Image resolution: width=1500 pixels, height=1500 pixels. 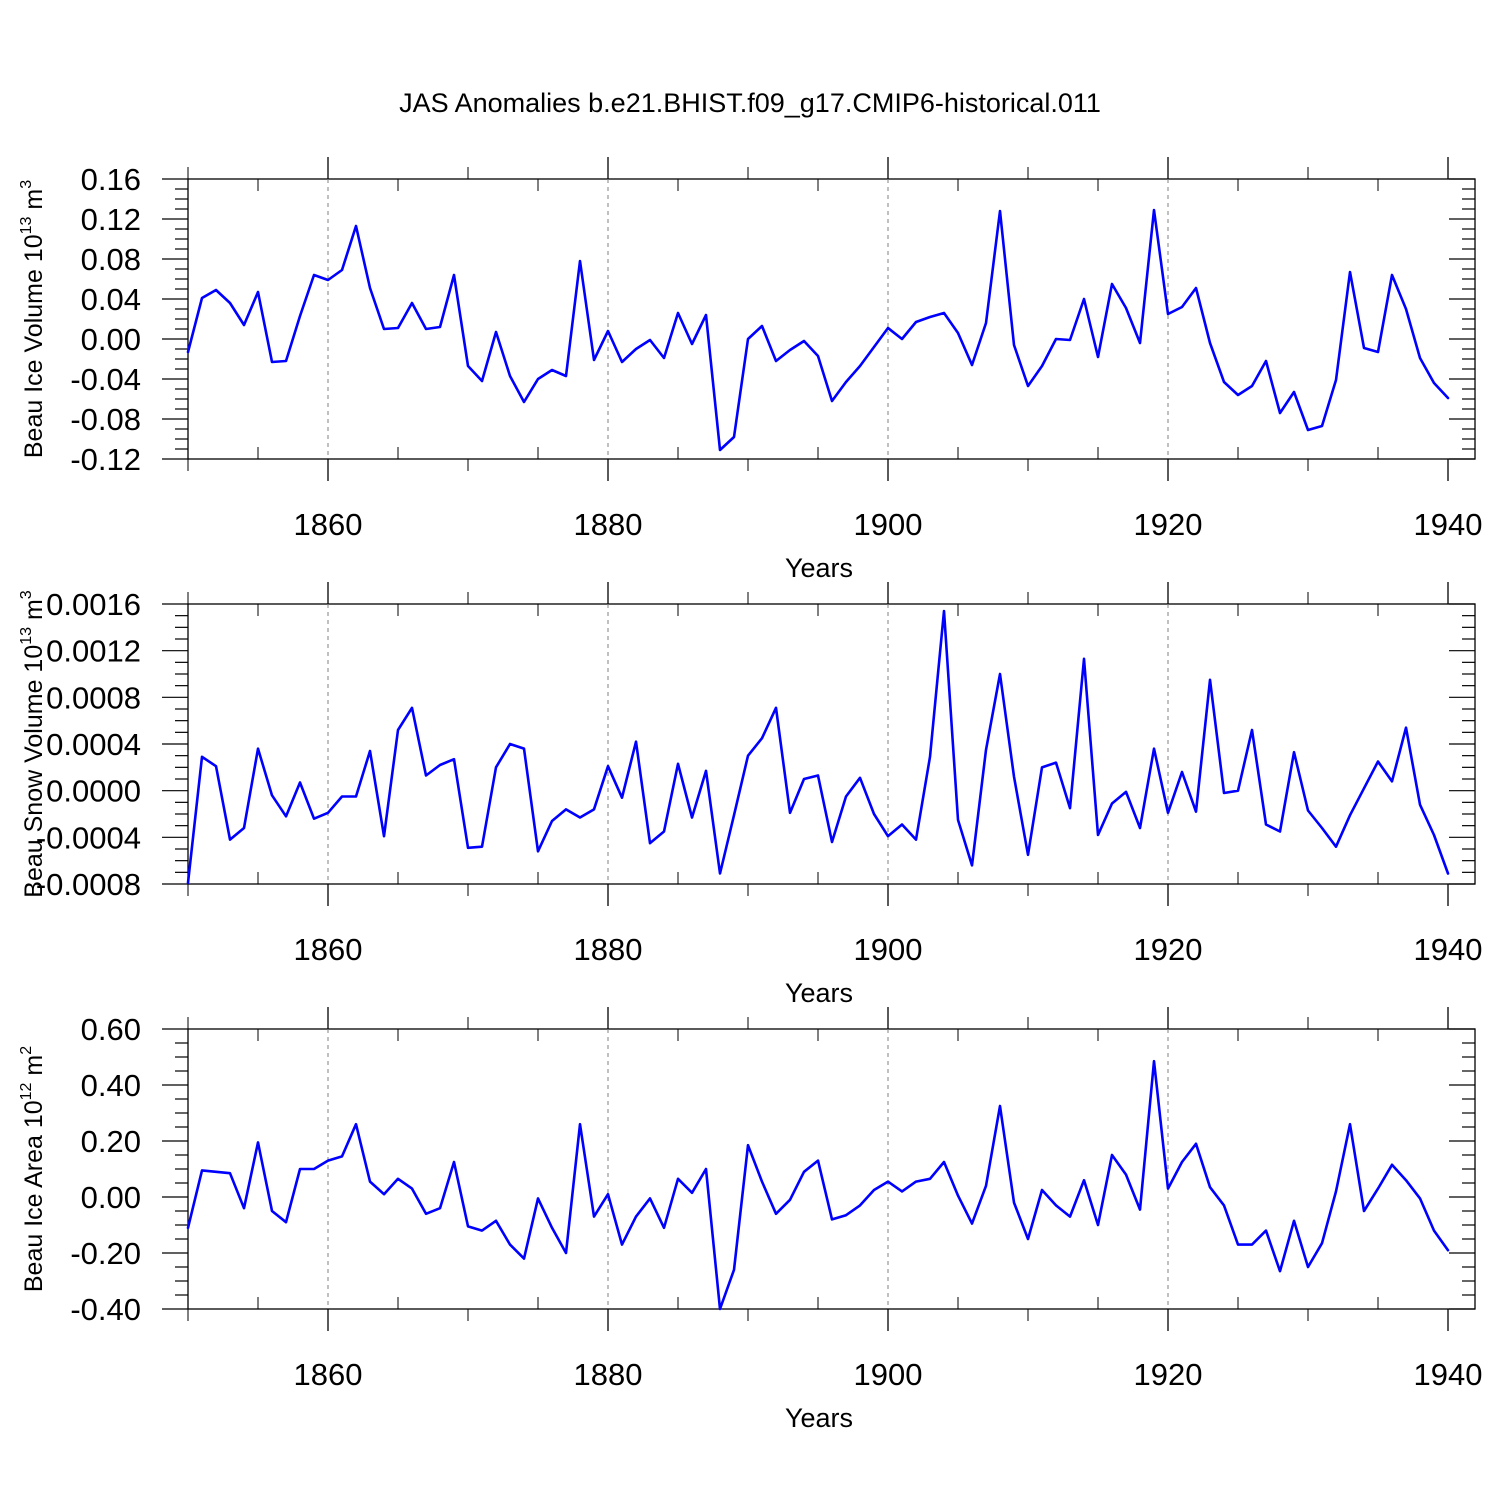 What do you see at coordinates (111, 1085) in the screenshot?
I see `y-tick-label: 0.40` at bounding box center [111, 1085].